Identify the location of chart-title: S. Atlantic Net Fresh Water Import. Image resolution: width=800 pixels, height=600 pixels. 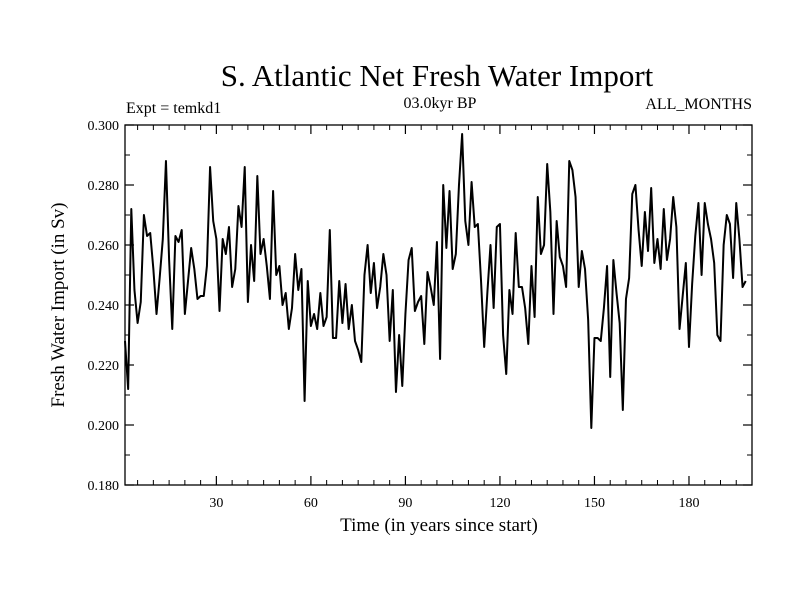
(437, 75).